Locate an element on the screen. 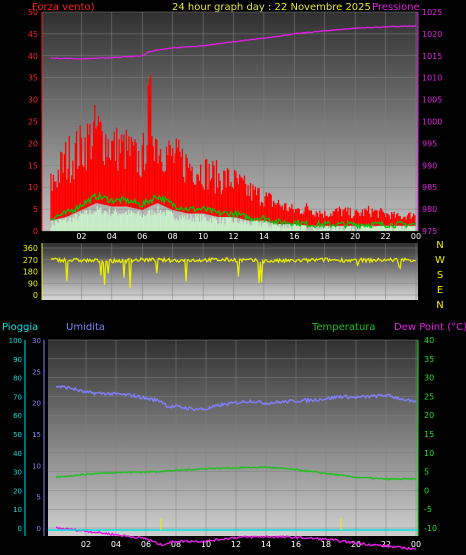 The height and width of the screenshot is (555, 466). wind-axis-title: Forza vento) is located at coordinates (63, 7).